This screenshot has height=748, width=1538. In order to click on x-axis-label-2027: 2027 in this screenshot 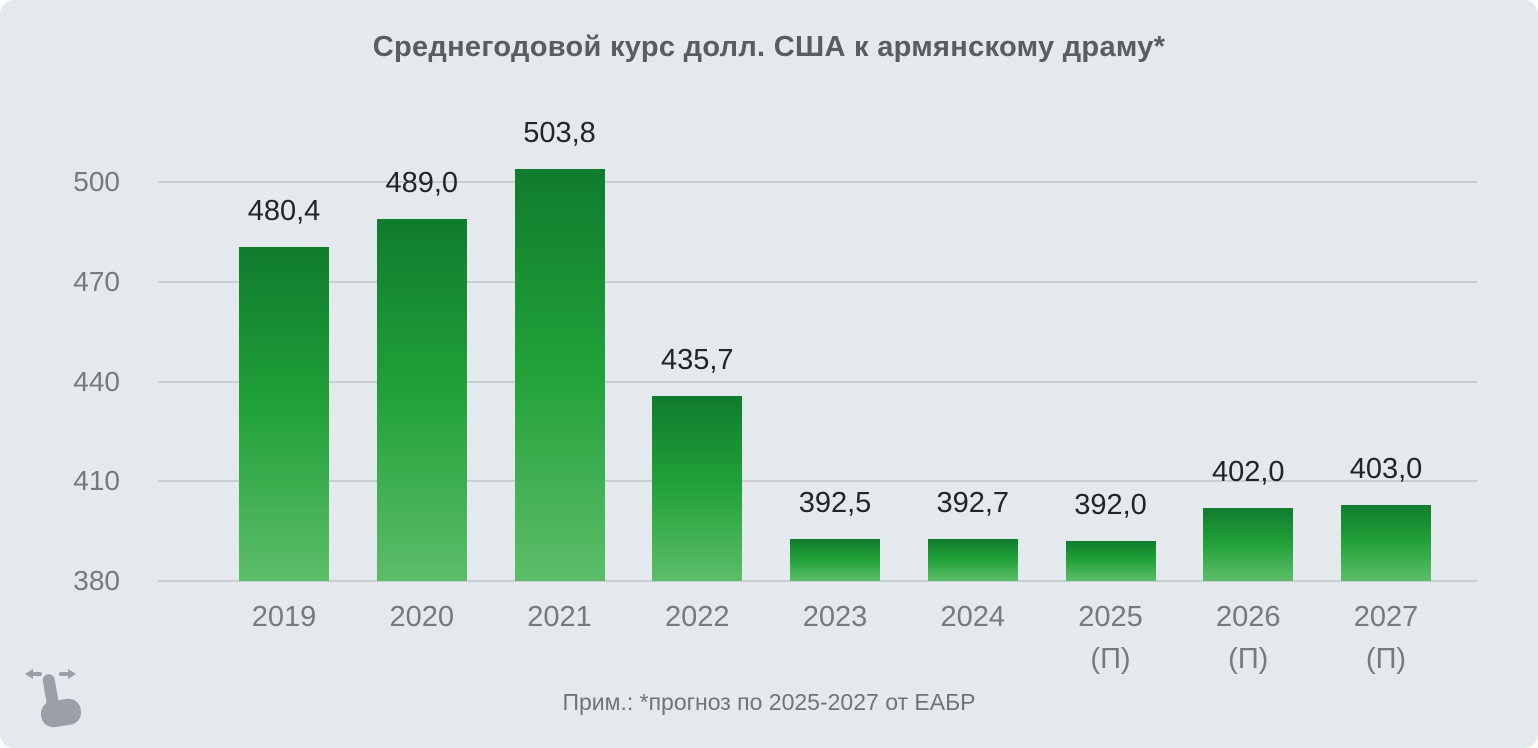, I will do `click(1386, 617)`.